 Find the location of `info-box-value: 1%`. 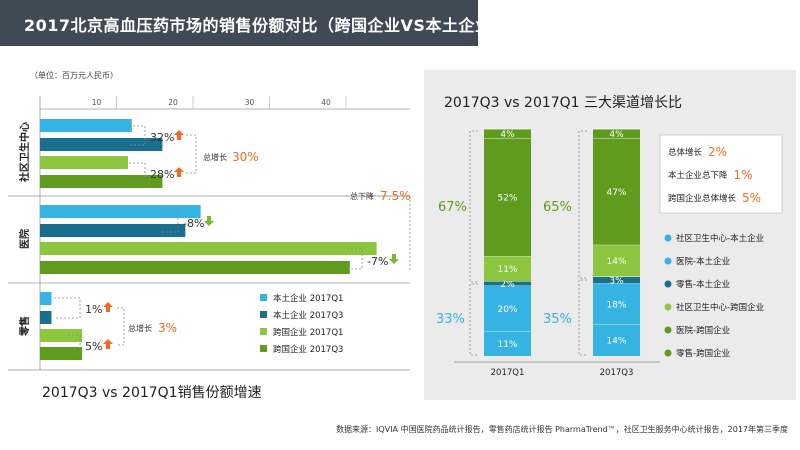

info-box-value: 1% is located at coordinates (743, 175).